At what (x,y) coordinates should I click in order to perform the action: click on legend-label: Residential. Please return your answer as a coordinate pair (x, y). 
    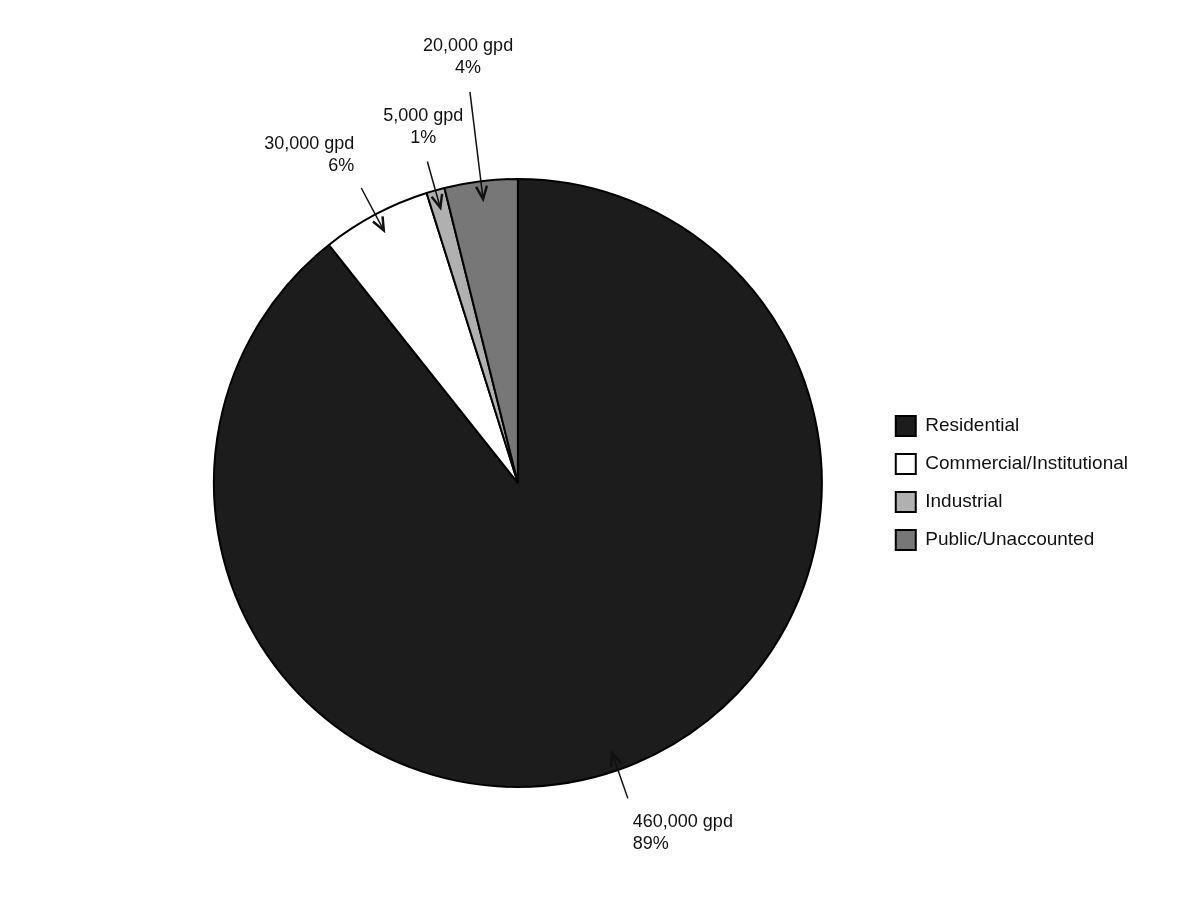
    Looking at the image, I should click on (972, 425).